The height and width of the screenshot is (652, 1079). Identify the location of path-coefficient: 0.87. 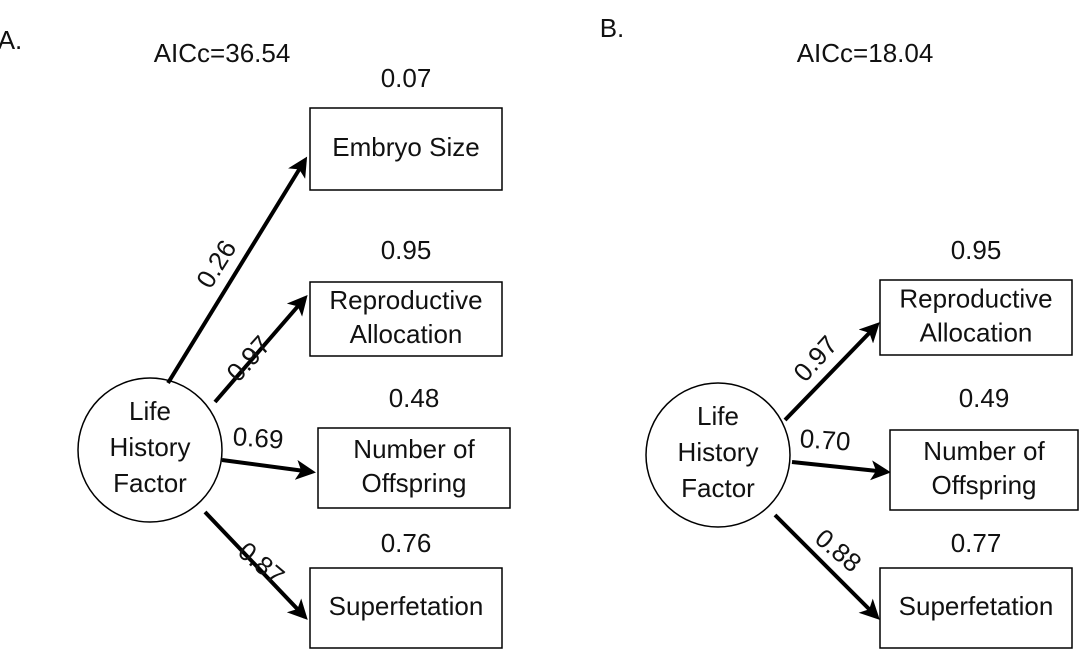
(261, 564).